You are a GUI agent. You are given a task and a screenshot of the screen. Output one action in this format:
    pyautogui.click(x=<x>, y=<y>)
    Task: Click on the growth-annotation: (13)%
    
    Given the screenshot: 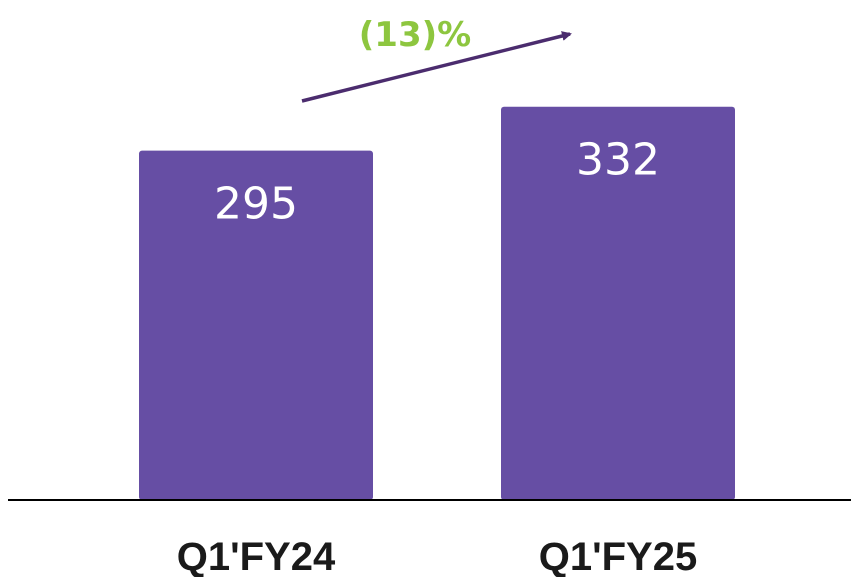 What is the action you would take?
    pyautogui.click(x=415, y=35)
    